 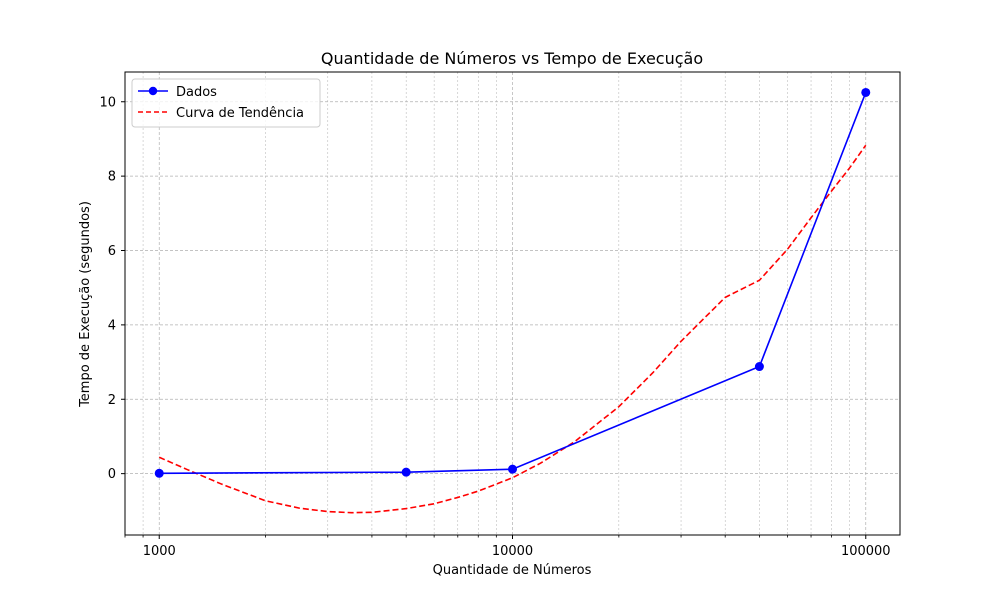 What do you see at coordinates (866, 551) in the screenshot?
I see `x-tick-label: 100000` at bounding box center [866, 551].